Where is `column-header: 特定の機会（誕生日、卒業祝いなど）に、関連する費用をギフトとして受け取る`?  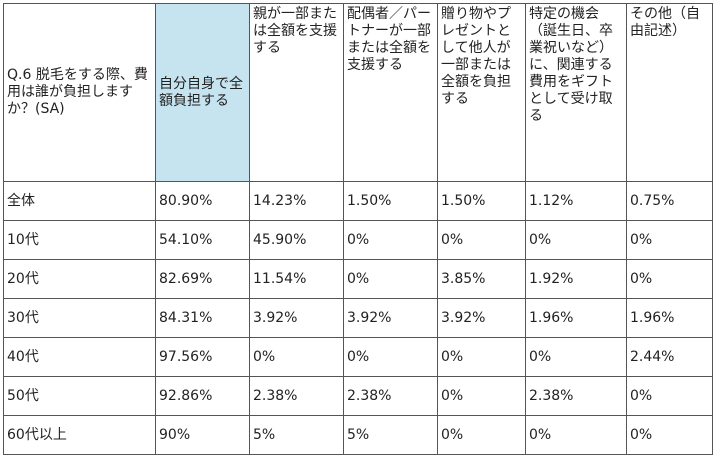
column-header: 特定の機会（誕生日、卒業祝いなど）に、関連する費用をギフトとして受け取る is located at coordinates (576, 92).